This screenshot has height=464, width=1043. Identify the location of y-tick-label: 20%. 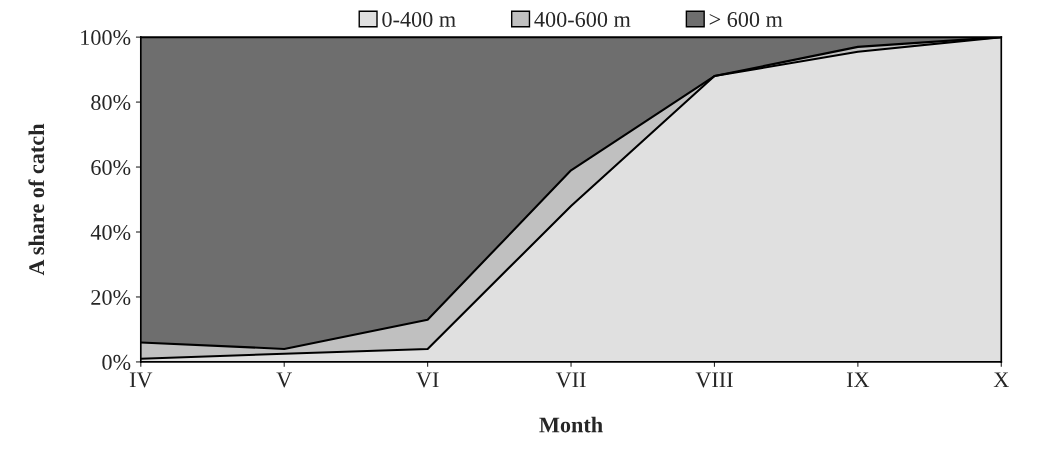
(111, 297).